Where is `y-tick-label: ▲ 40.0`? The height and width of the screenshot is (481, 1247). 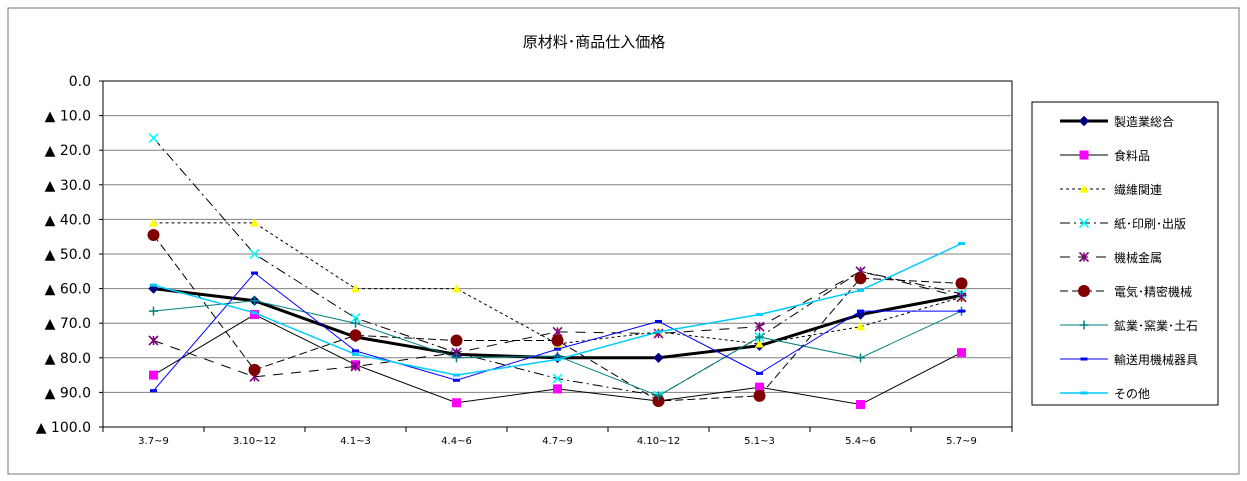 y-tick-label: ▲ 40.0 is located at coordinates (68, 220).